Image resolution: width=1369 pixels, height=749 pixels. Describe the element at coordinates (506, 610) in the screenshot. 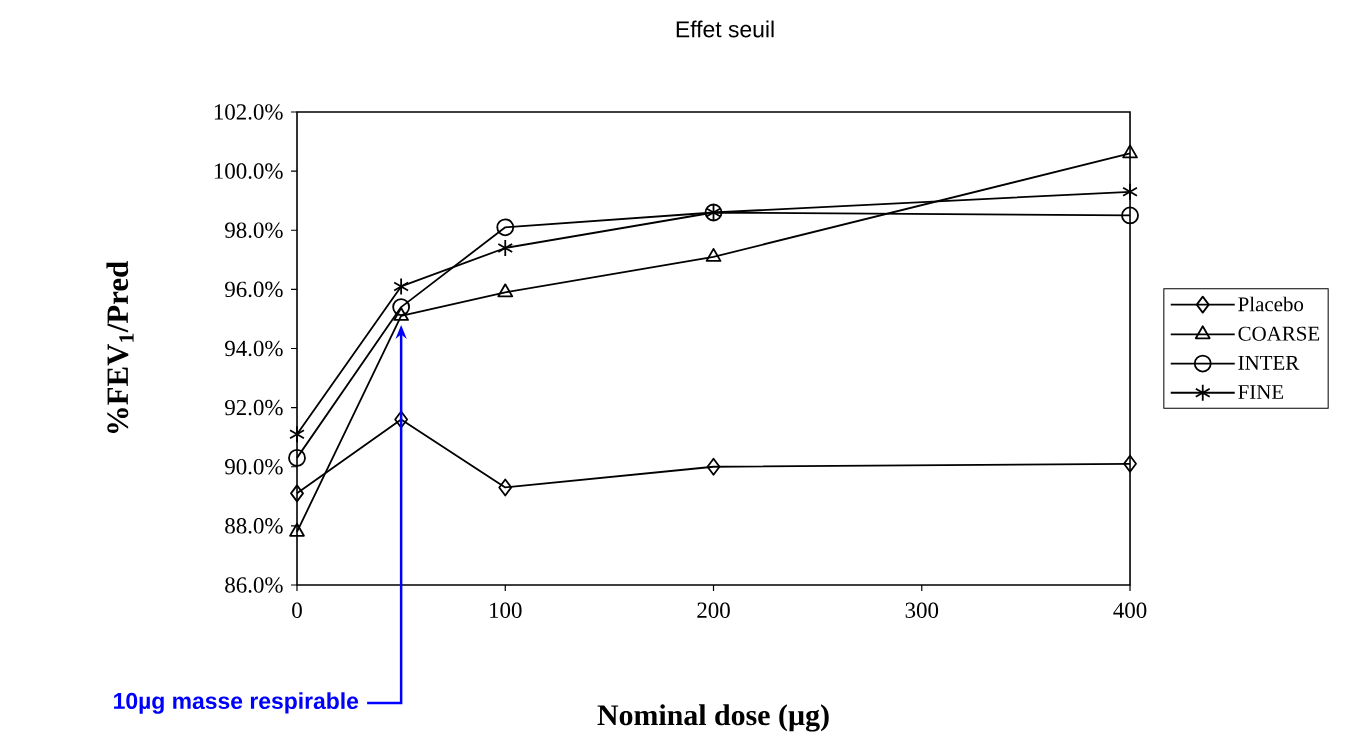

I see `x-tick-label: 100` at that location.